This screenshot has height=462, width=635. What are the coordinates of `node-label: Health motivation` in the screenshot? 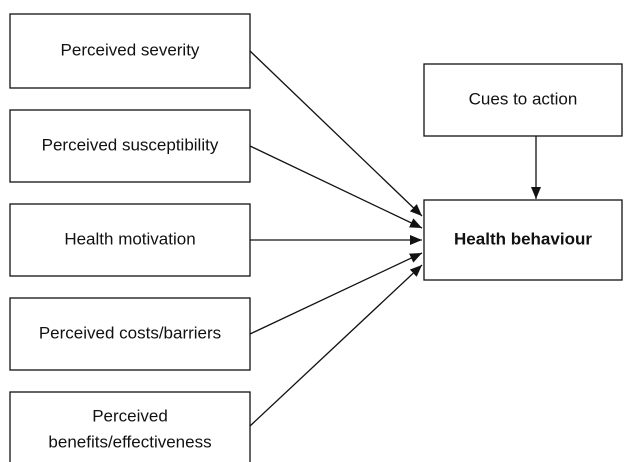 It's located at (129, 238).